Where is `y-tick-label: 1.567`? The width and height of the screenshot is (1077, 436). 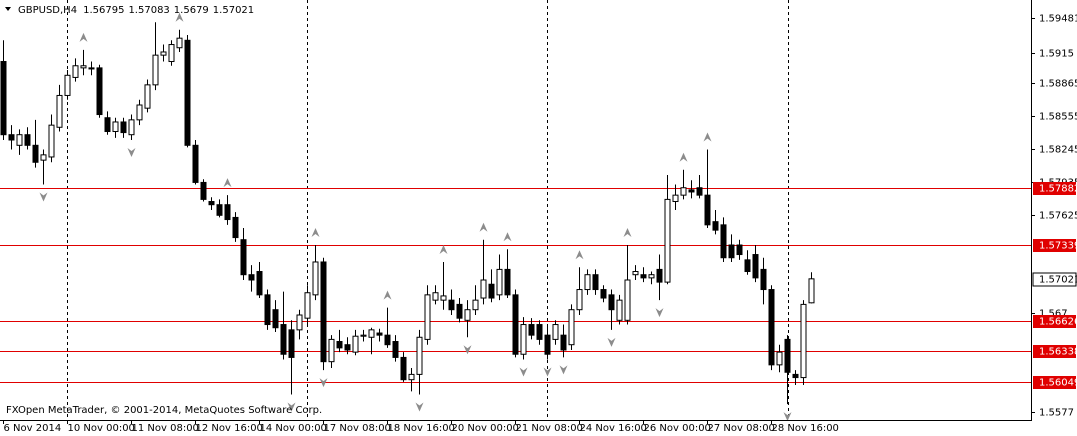
y-tick-label: 1.567 is located at coordinates (1053, 314).